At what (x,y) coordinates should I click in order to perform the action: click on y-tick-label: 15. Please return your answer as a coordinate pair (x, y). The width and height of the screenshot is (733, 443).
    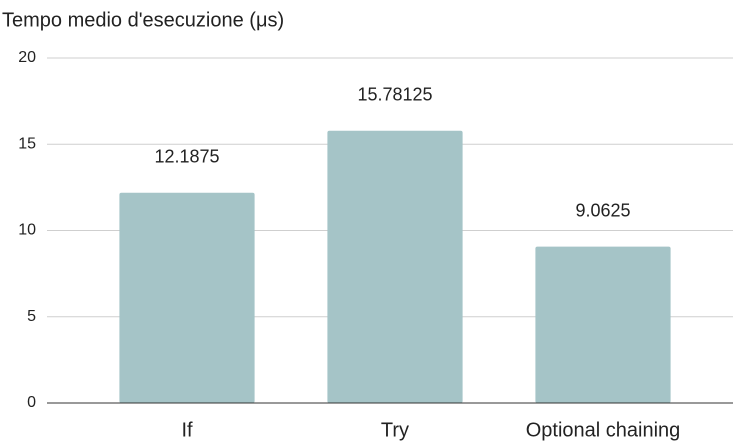
    Looking at the image, I should click on (27, 143).